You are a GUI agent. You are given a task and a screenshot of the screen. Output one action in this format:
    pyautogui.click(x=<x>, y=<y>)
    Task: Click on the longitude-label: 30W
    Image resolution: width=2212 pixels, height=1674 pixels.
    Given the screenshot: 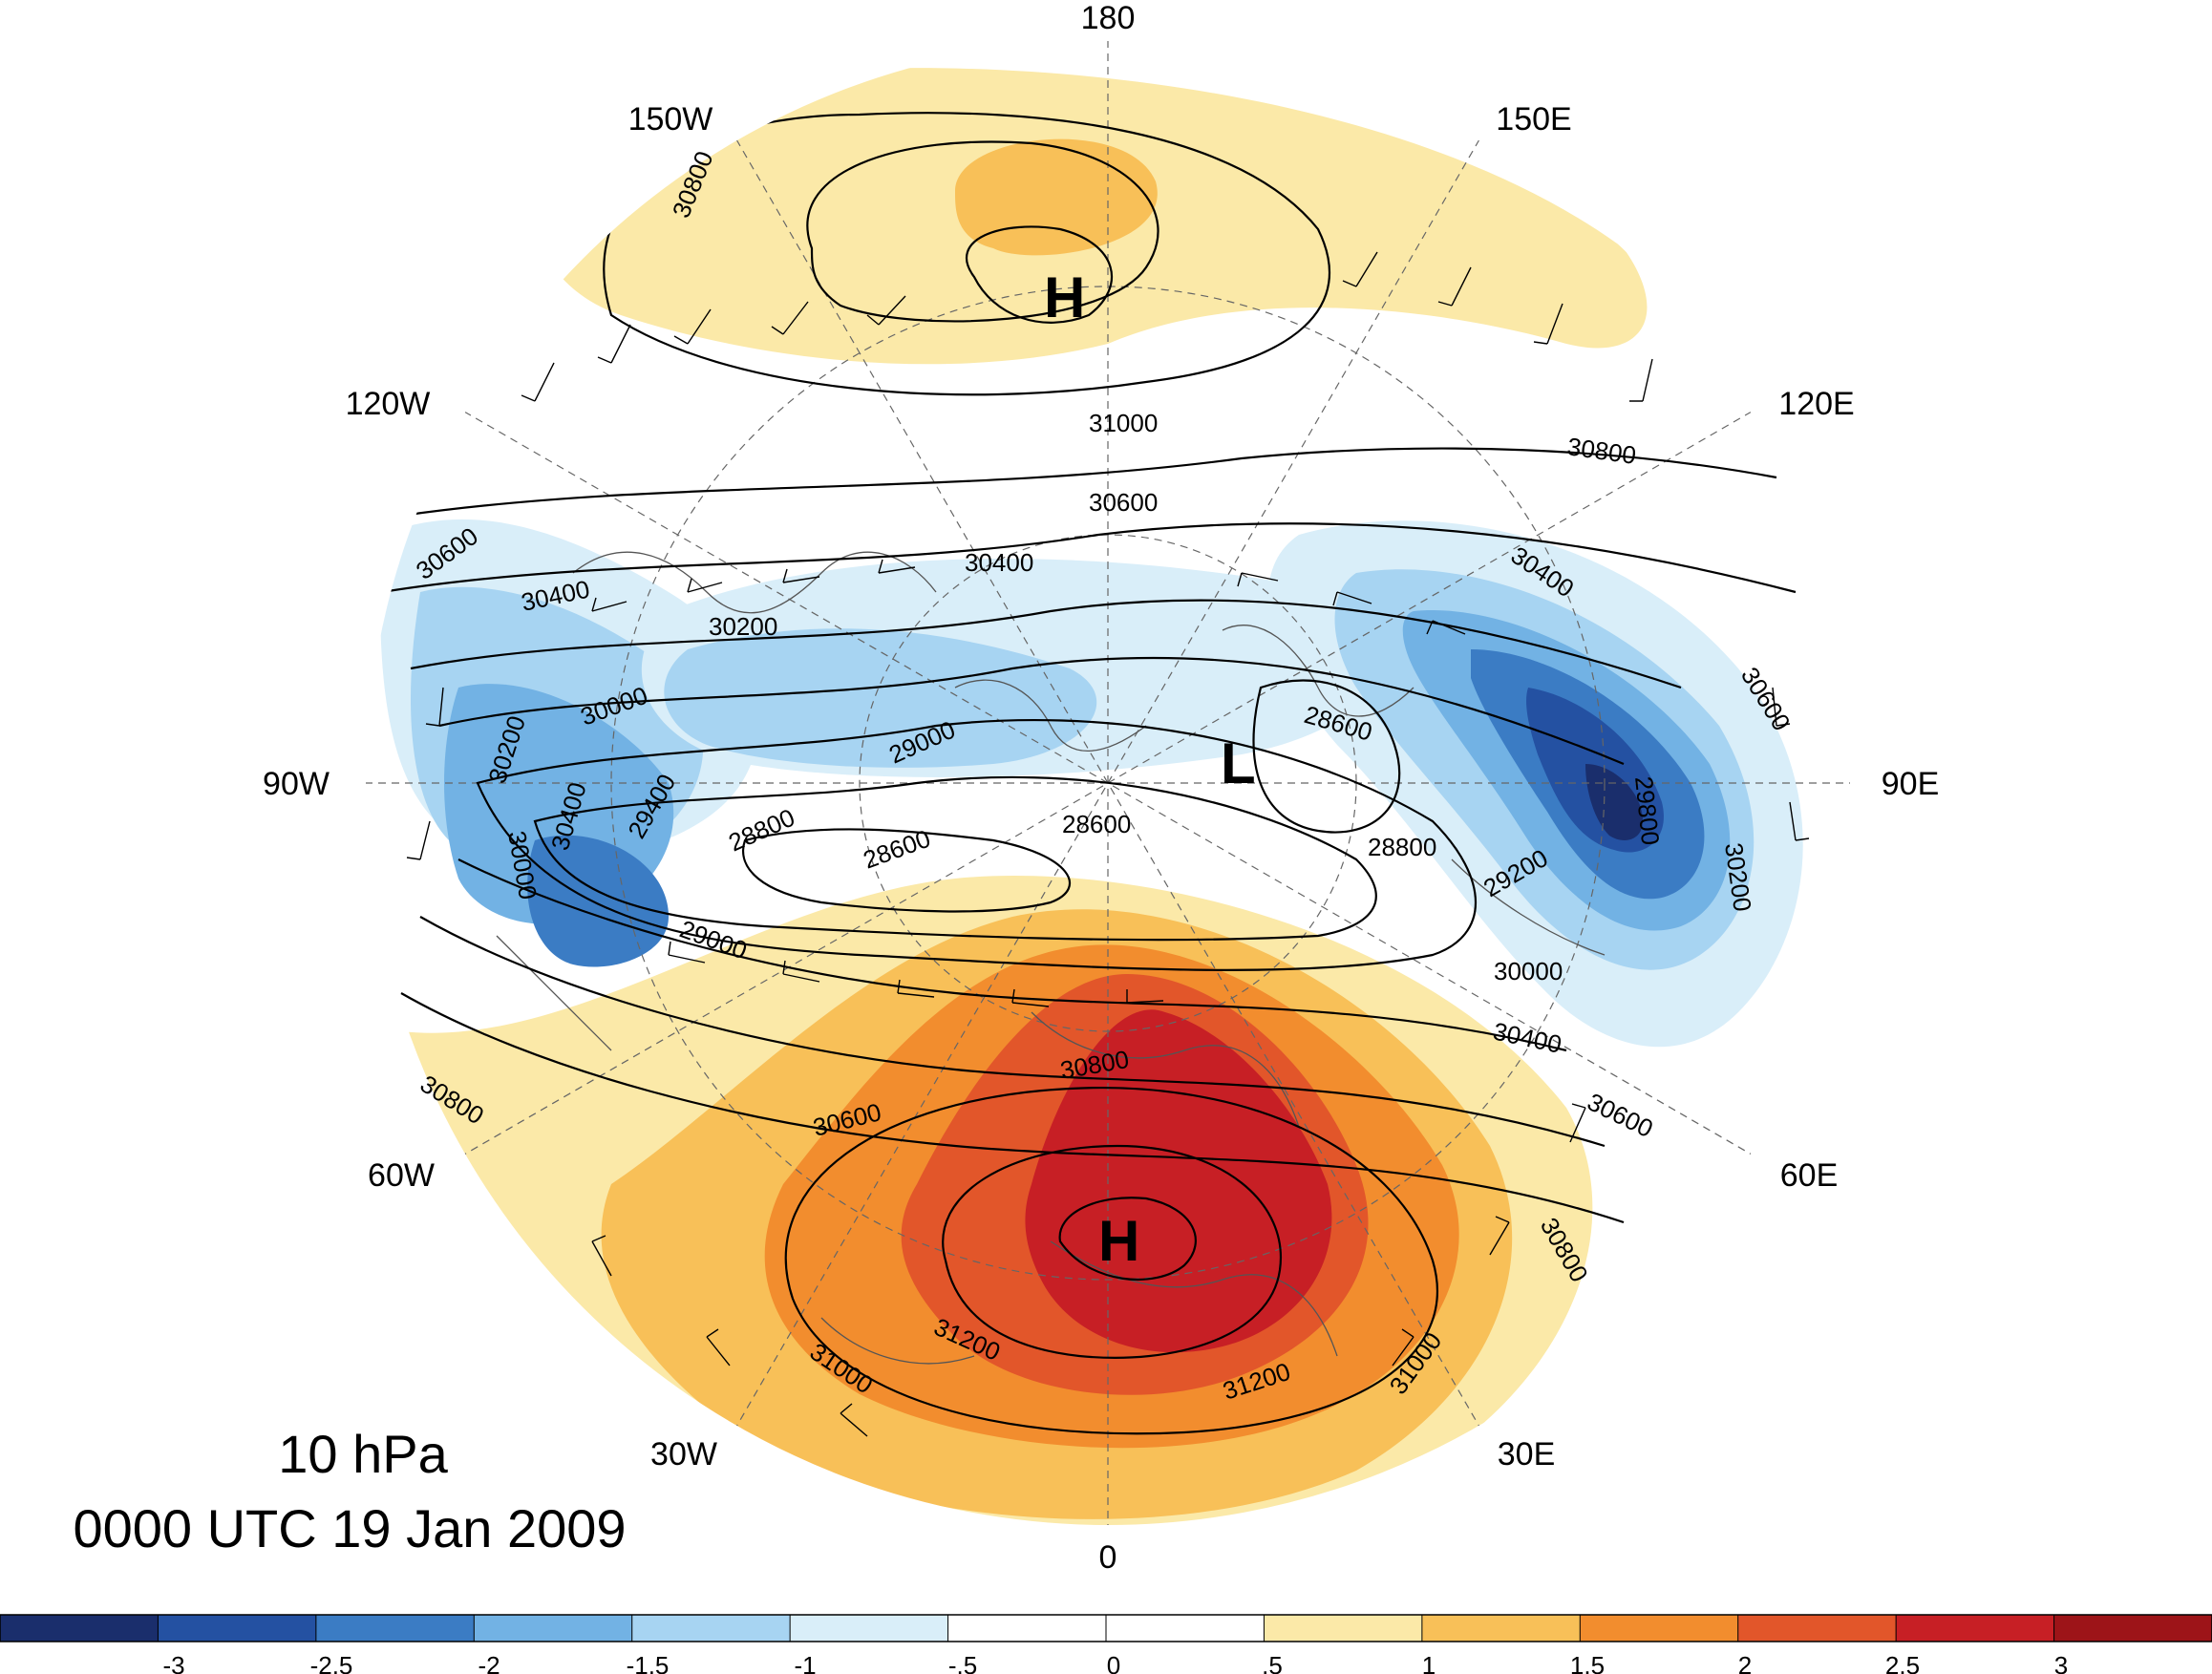 What is the action you would take?
    pyautogui.click(x=683, y=1454)
    